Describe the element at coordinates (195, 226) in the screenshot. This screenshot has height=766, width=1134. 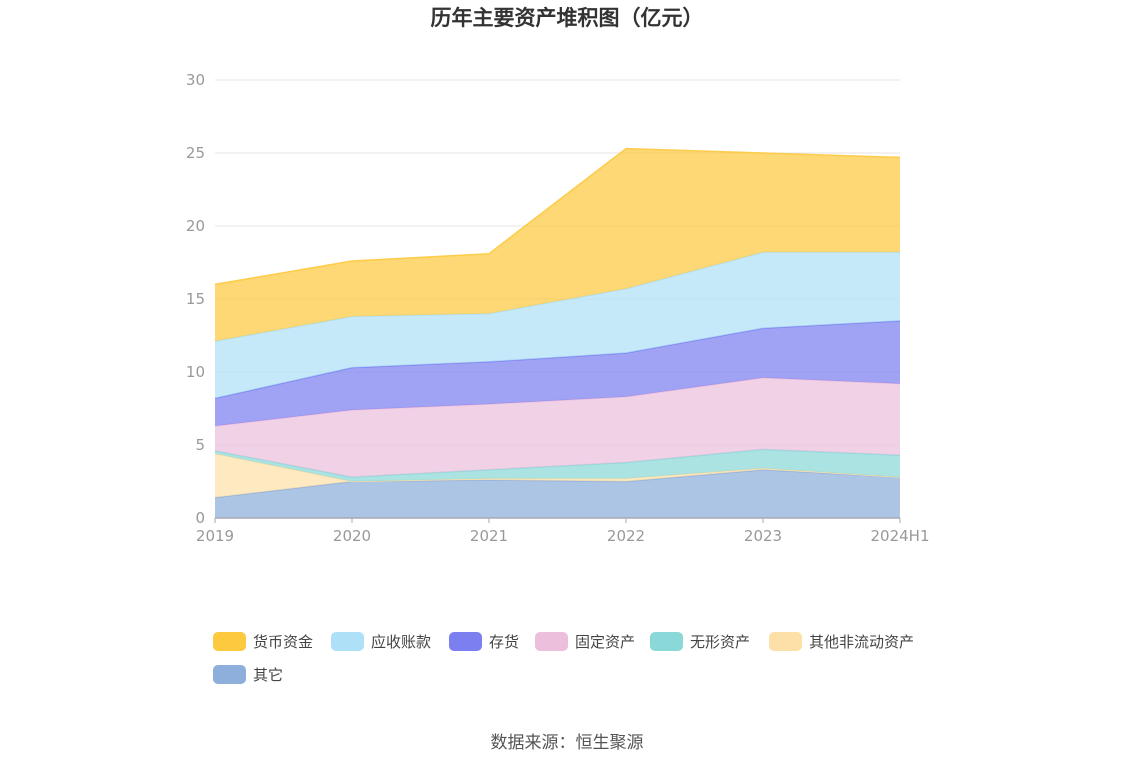
I see `y-tick-label: 20` at that location.